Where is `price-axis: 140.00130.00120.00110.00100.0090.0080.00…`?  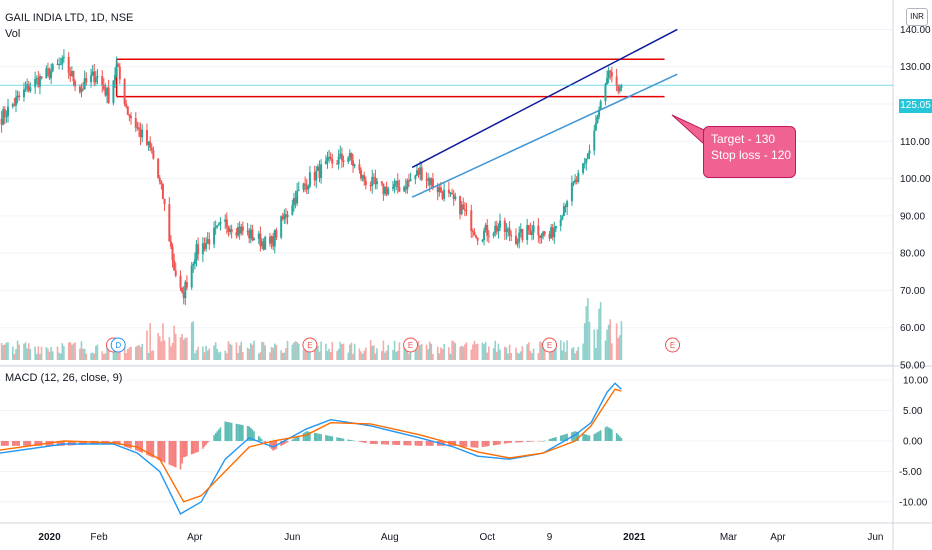 price-axis: 140.00130.00120.00110.00100.0090.0080.00… is located at coordinates (915, 266).